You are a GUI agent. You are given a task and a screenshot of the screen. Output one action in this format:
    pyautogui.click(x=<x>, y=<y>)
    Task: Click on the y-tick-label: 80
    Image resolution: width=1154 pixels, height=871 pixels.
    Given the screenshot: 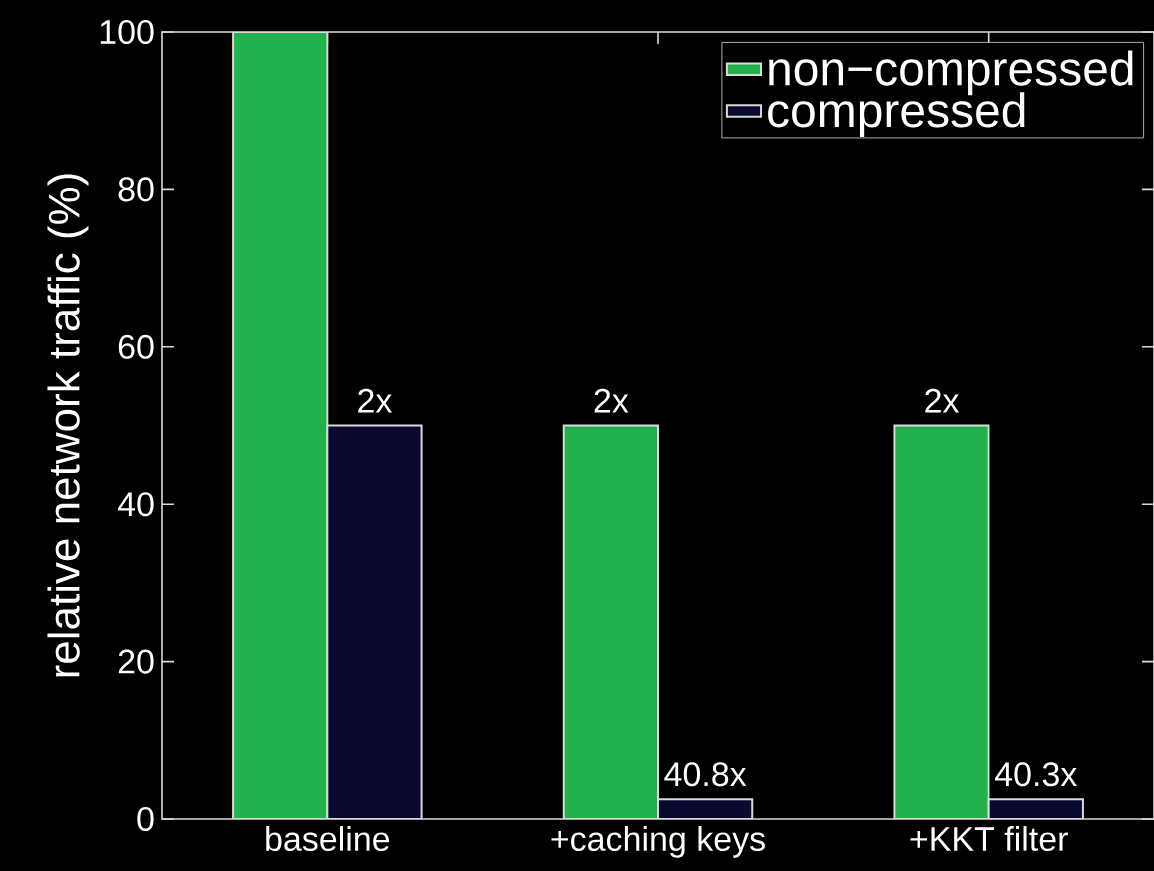 What is the action you would take?
    pyautogui.click(x=136, y=189)
    